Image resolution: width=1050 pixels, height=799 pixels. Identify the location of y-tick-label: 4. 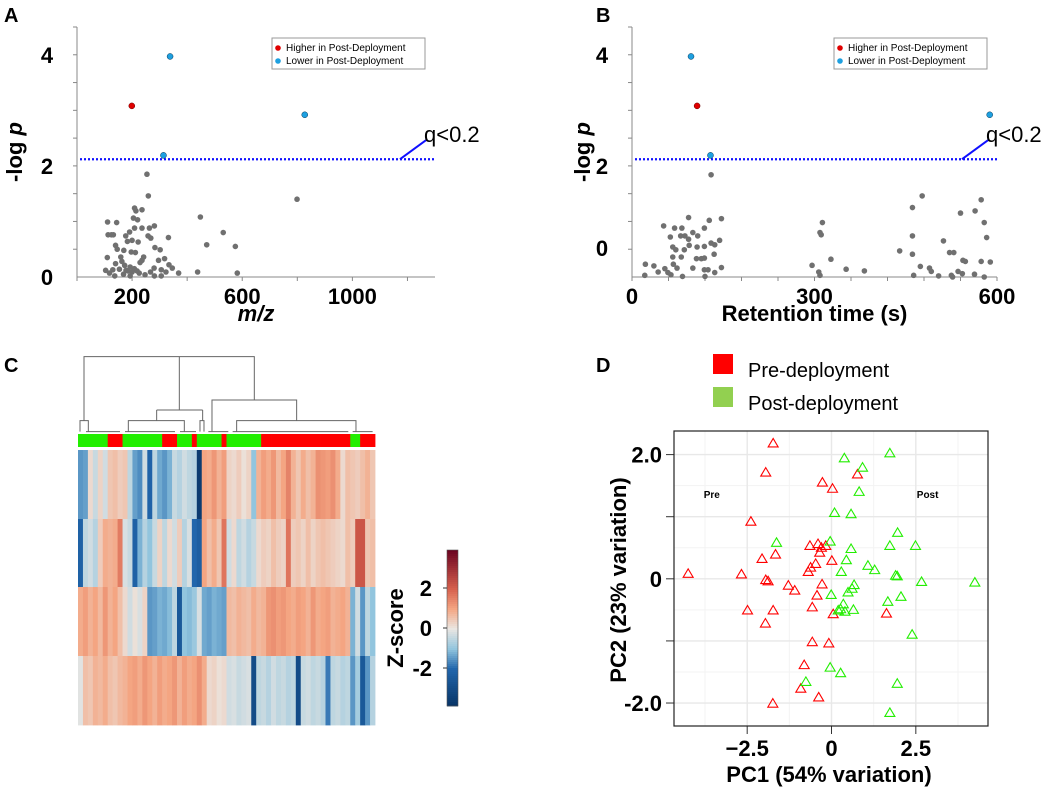
(47, 55).